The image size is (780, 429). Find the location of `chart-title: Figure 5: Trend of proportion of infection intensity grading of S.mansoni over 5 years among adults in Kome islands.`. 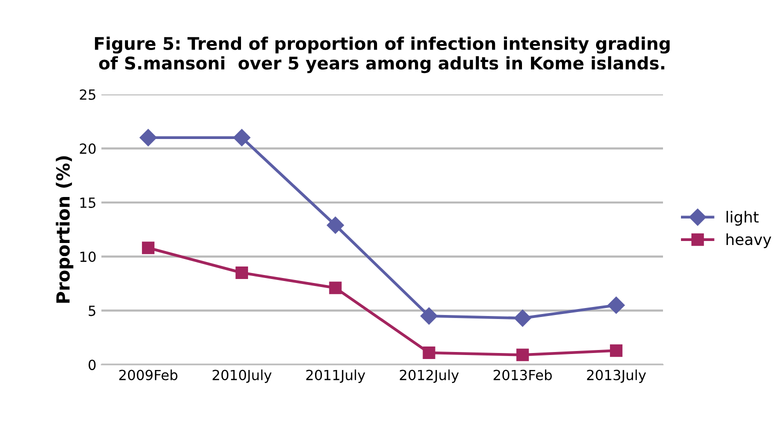

chart-title: Figure 5: Trend of proportion of infection intensity grading of S.mansoni over 5 years among adults in Kome islands. is located at coordinates (382, 55).